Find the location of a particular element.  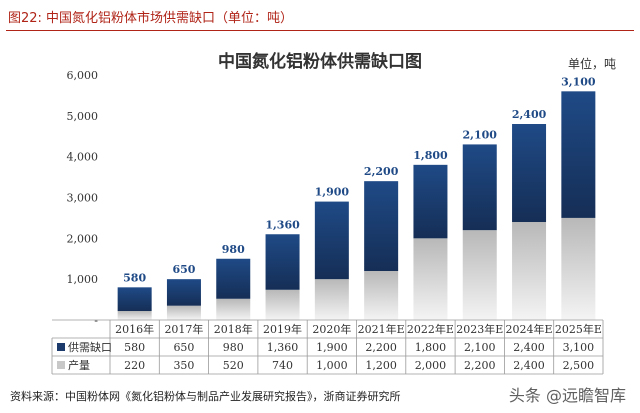

table-cell: 1,200 is located at coordinates (381, 365).